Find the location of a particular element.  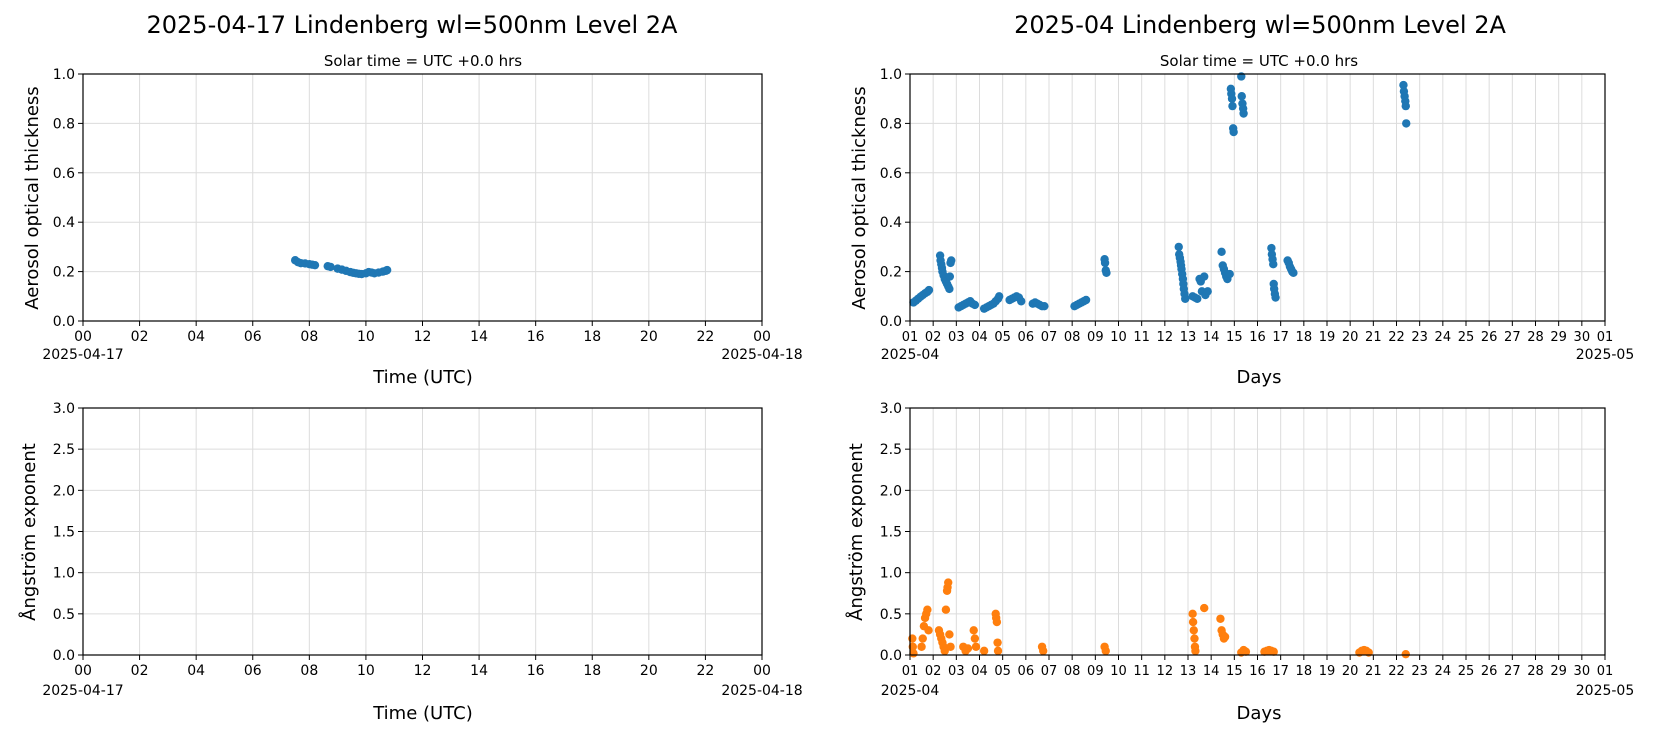

daily-aot-xtick-label: 04 is located at coordinates (196, 337).